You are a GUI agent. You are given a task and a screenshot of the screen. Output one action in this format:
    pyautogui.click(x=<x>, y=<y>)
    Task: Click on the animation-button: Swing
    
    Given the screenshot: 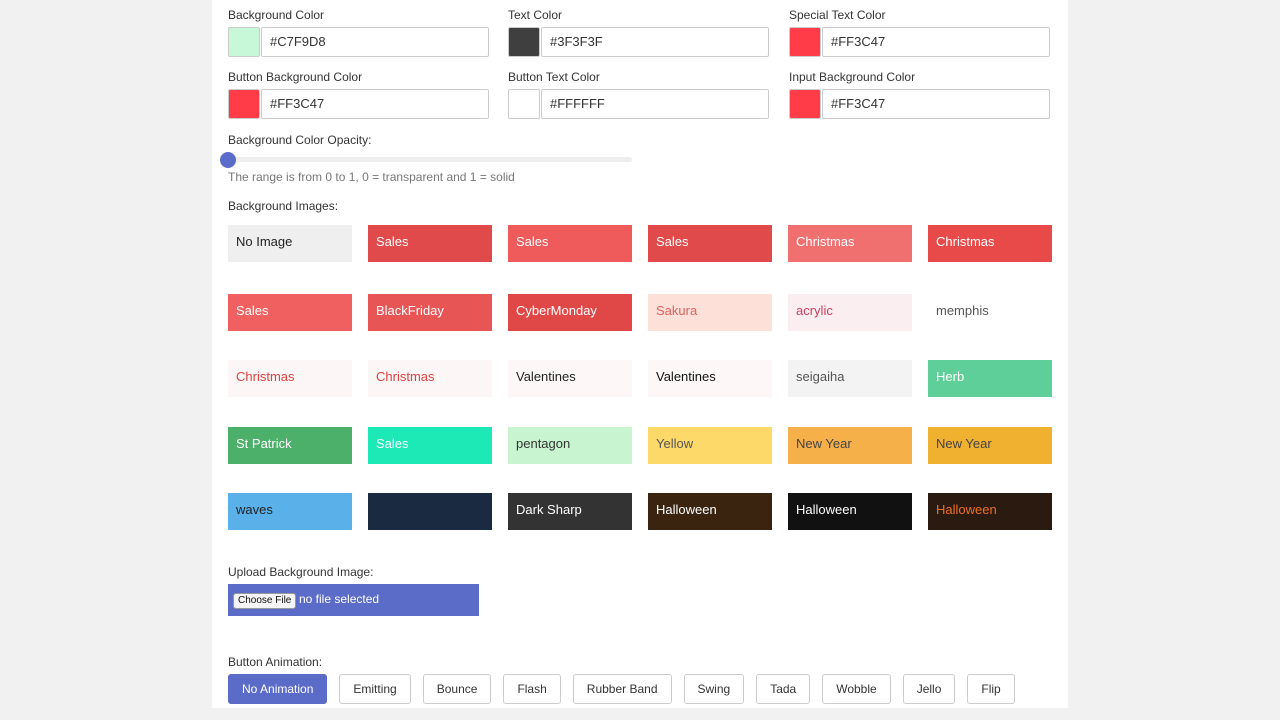 What is the action you would take?
    pyautogui.click(x=714, y=689)
    